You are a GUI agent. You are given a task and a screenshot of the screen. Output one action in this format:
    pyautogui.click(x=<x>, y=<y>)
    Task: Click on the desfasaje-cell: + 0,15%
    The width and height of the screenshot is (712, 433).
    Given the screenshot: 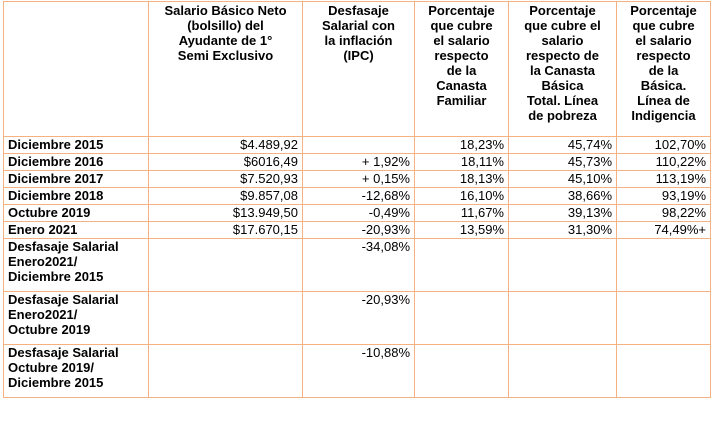 What is the action you would take?
    pyautogui.click(x=358, y=179)
    